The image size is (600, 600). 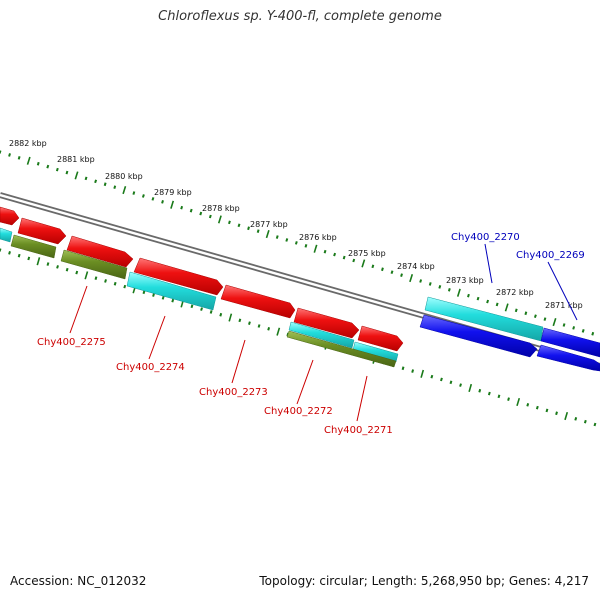 I want to click on scale-label: 2874 kbp, so click(x=416, y=266).